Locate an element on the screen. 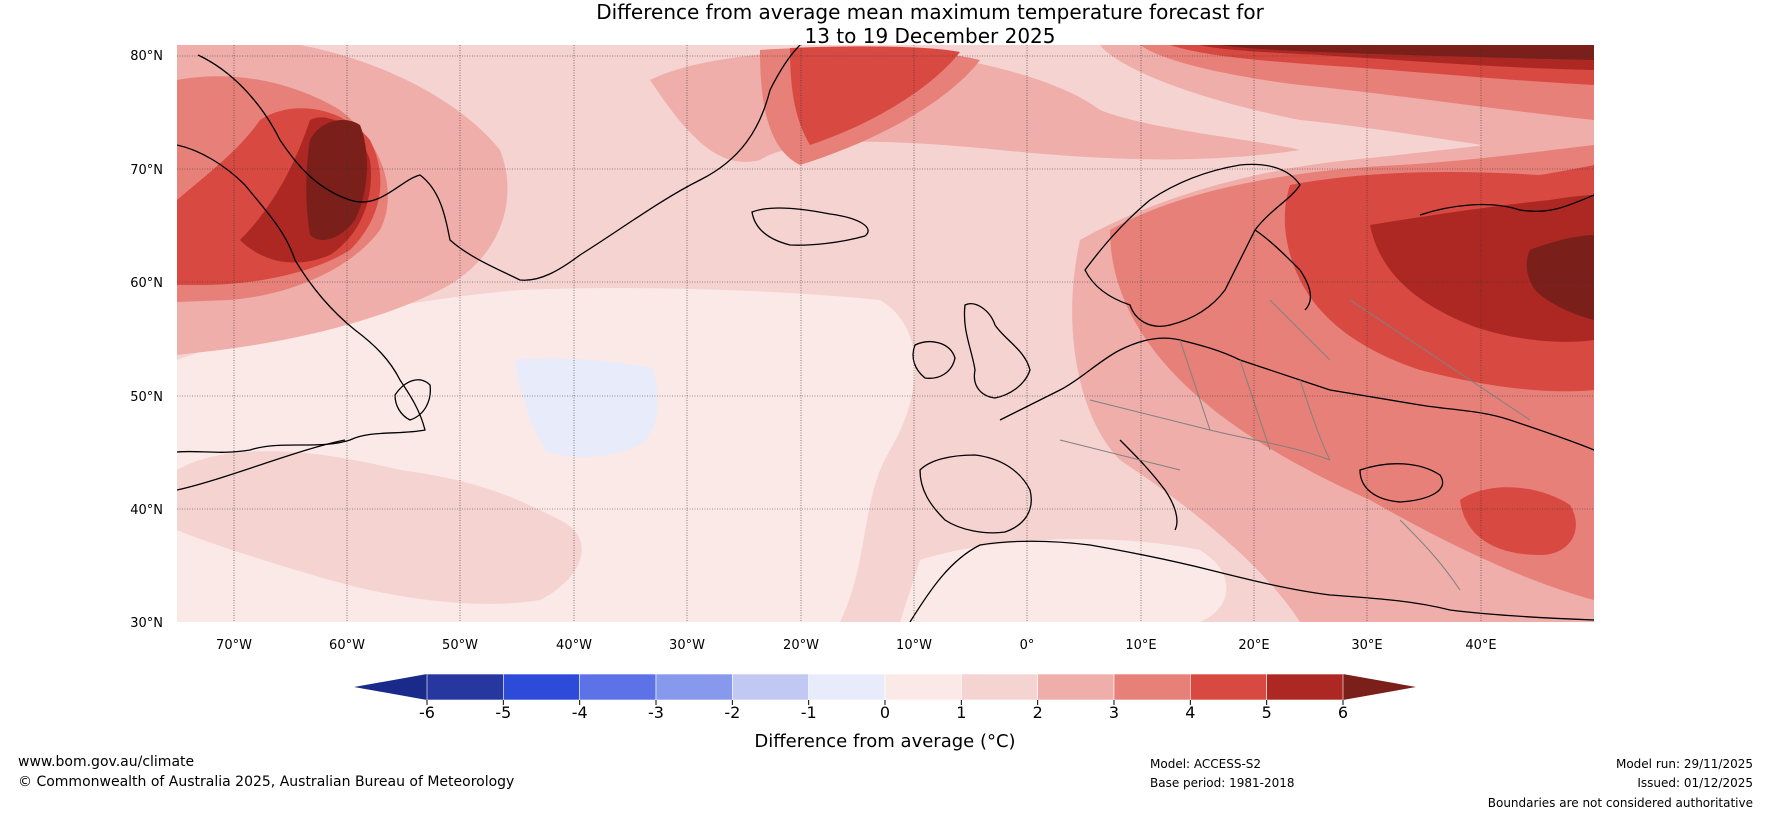 This screenshot has height=816, width=1770. lon-label-20w: 20°W is located at coordinates (801, 645).